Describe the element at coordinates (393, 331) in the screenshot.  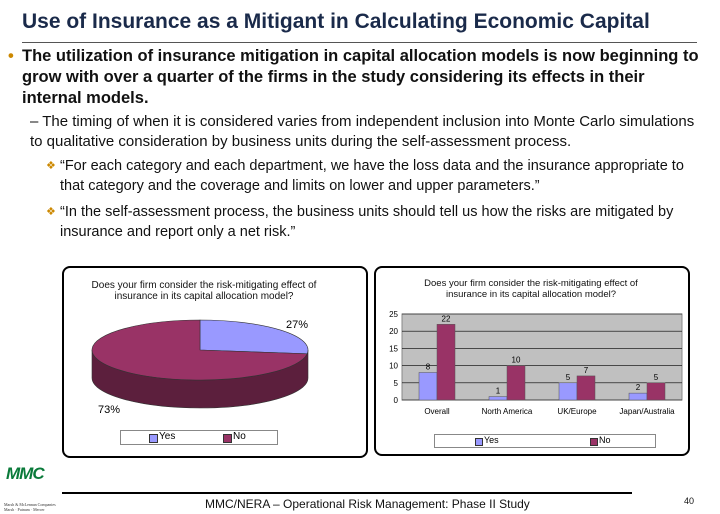
I see `y-tick-label: 20` at that location.